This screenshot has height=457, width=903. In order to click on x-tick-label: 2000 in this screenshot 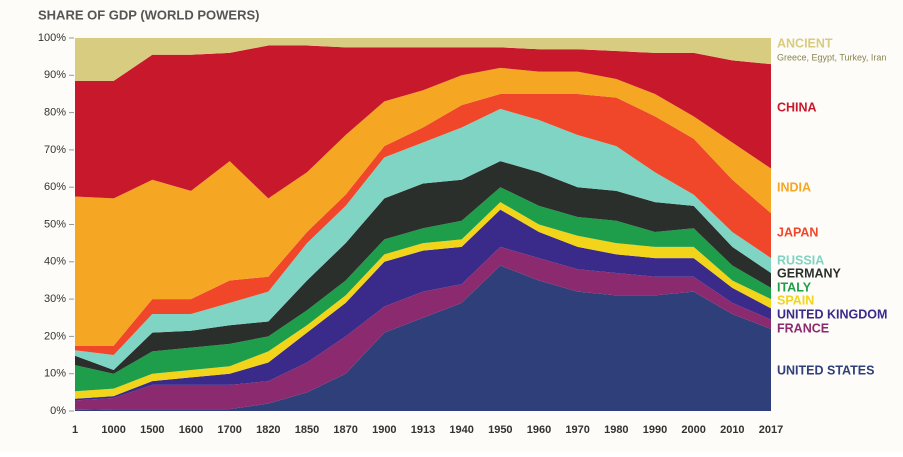, I will do `click(693, 430)`.